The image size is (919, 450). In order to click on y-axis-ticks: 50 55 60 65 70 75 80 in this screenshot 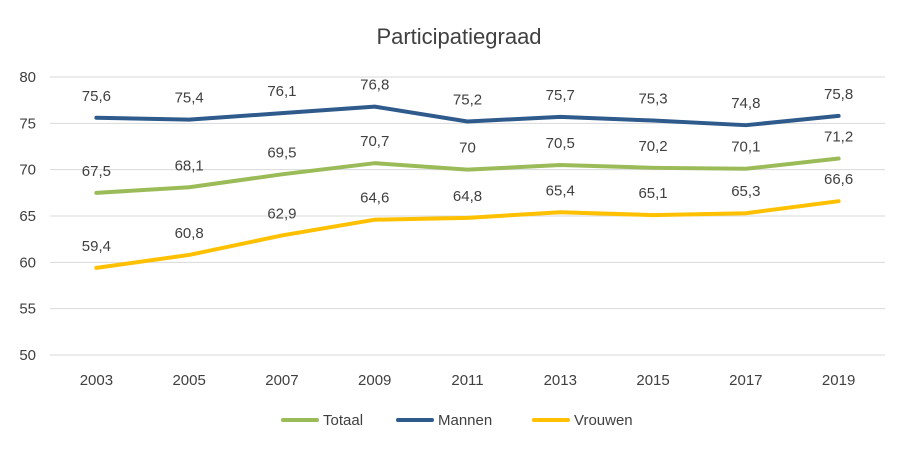, I will do `click(27, 216)`.